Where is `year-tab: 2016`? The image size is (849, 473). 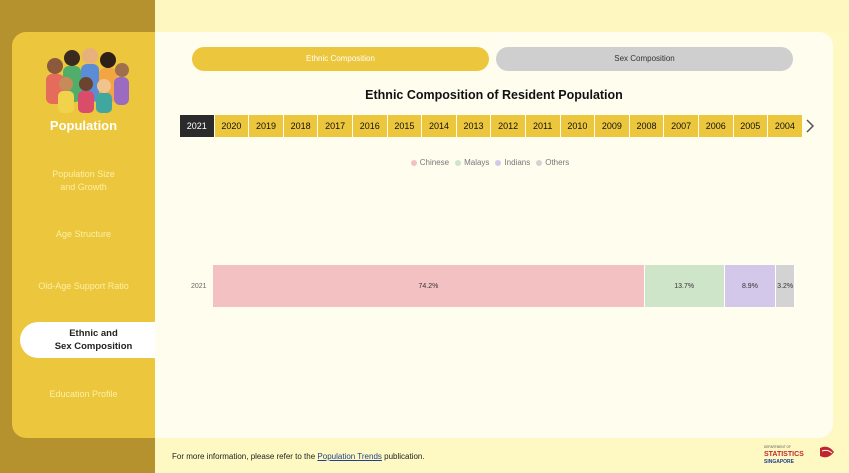
year-tab: 2016 is located at coordinates (370, 126).